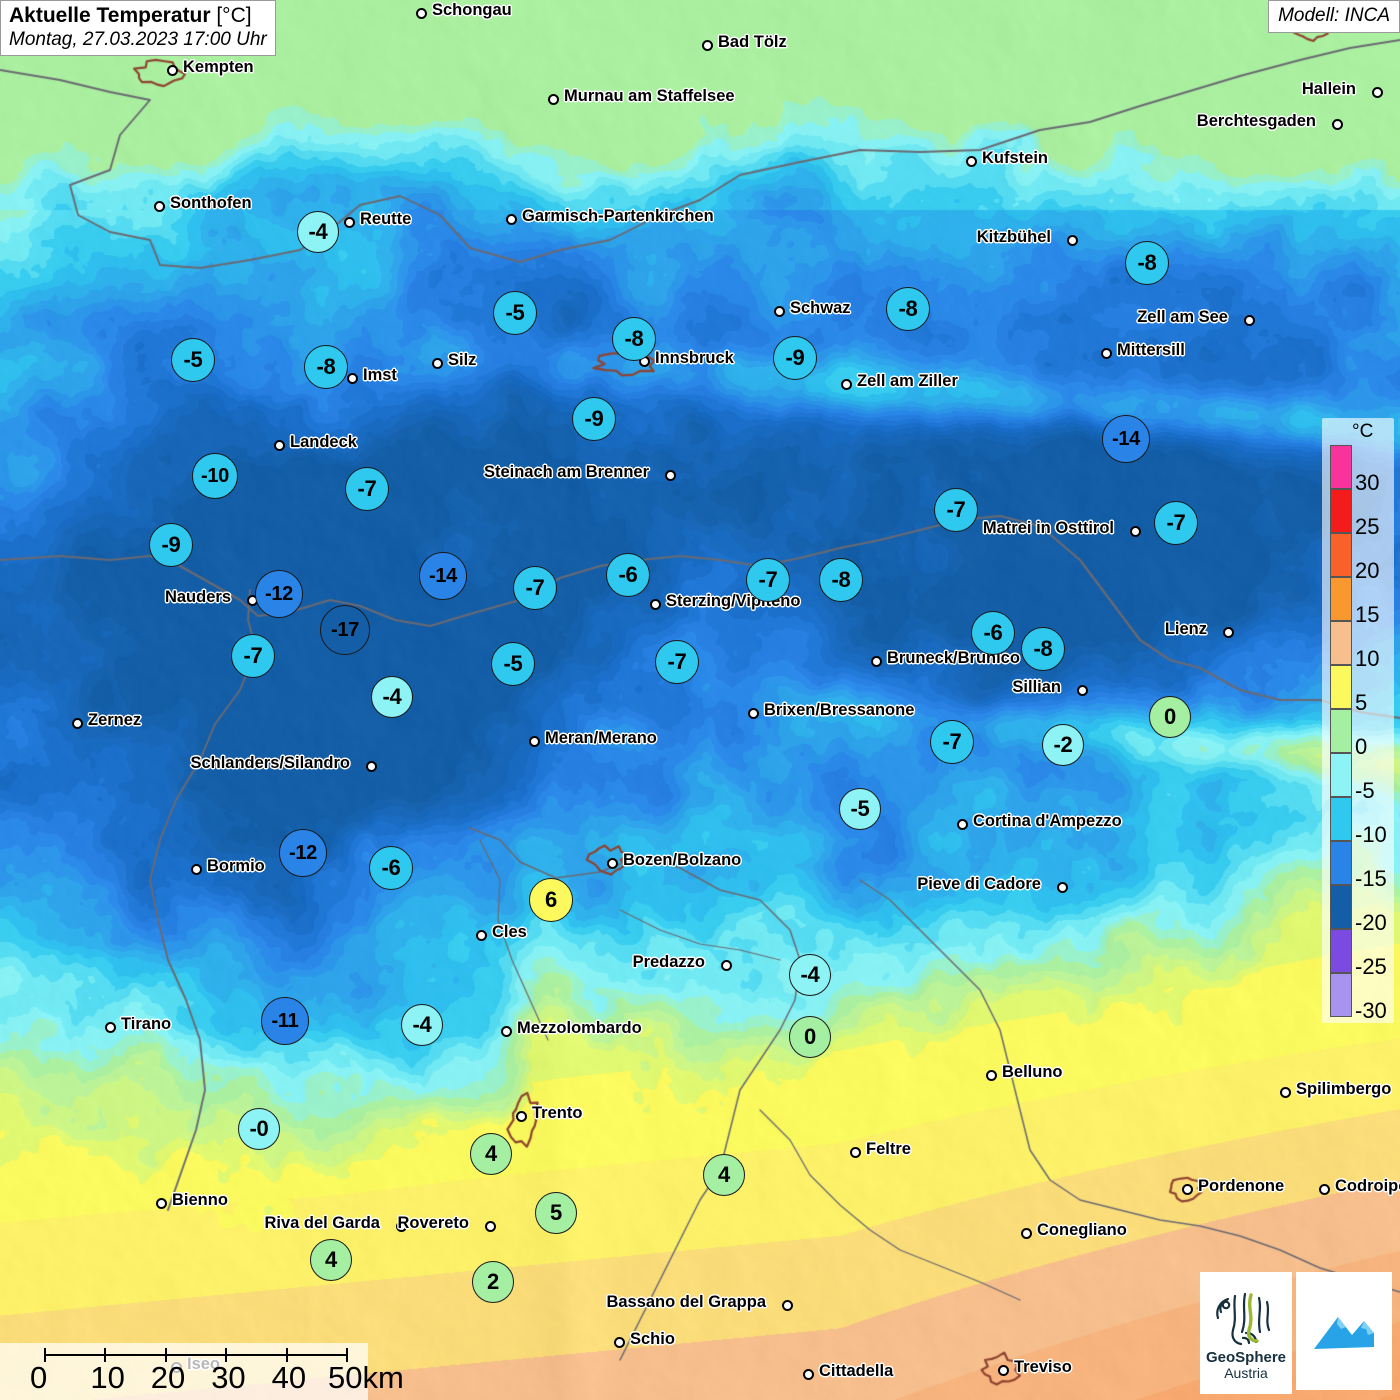  What do you see at coordinates (215, 476) in the screenshot?
I see `temperature-value-bubble: -10` at bounding box center [215, 476].